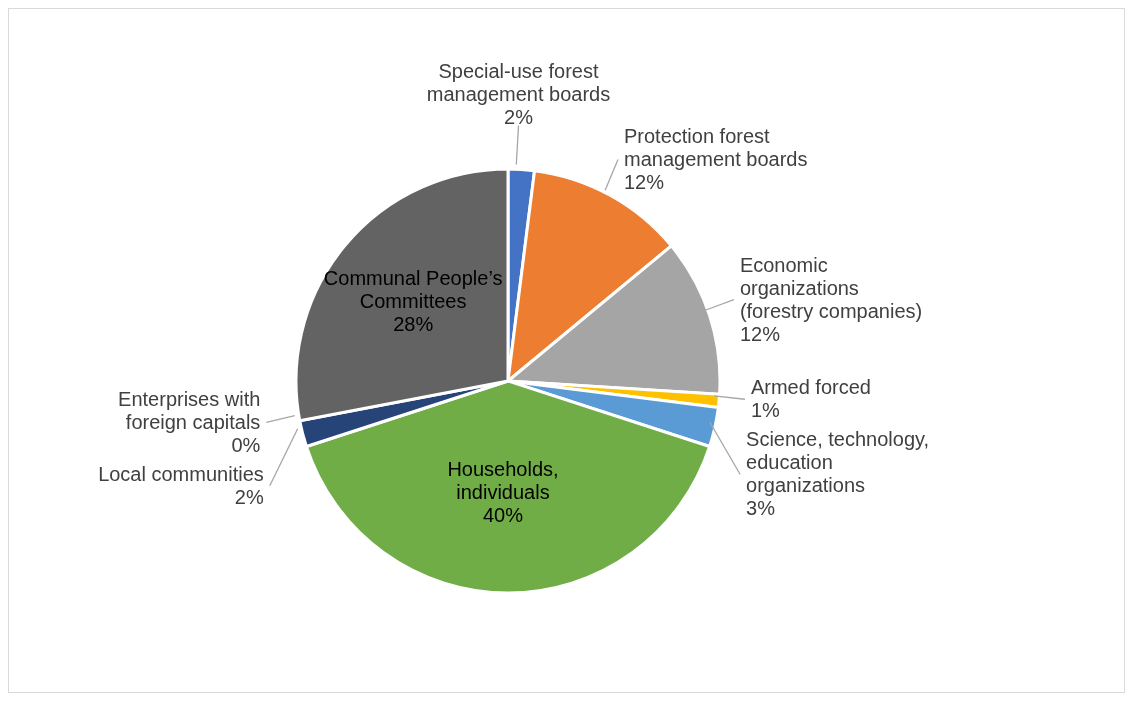 The width and height of the screenshot is (1133, 701). What do you see at coordinates (246, 444) in the screenshot?
I see `text: 0%` at bounding box center [246, 444].